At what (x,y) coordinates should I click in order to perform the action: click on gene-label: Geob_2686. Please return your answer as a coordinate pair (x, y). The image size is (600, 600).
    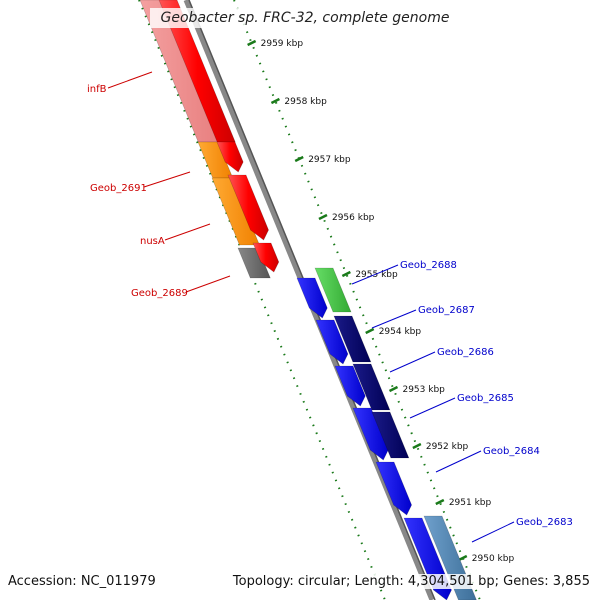
    Looking at the image, I should click on (465, 352).